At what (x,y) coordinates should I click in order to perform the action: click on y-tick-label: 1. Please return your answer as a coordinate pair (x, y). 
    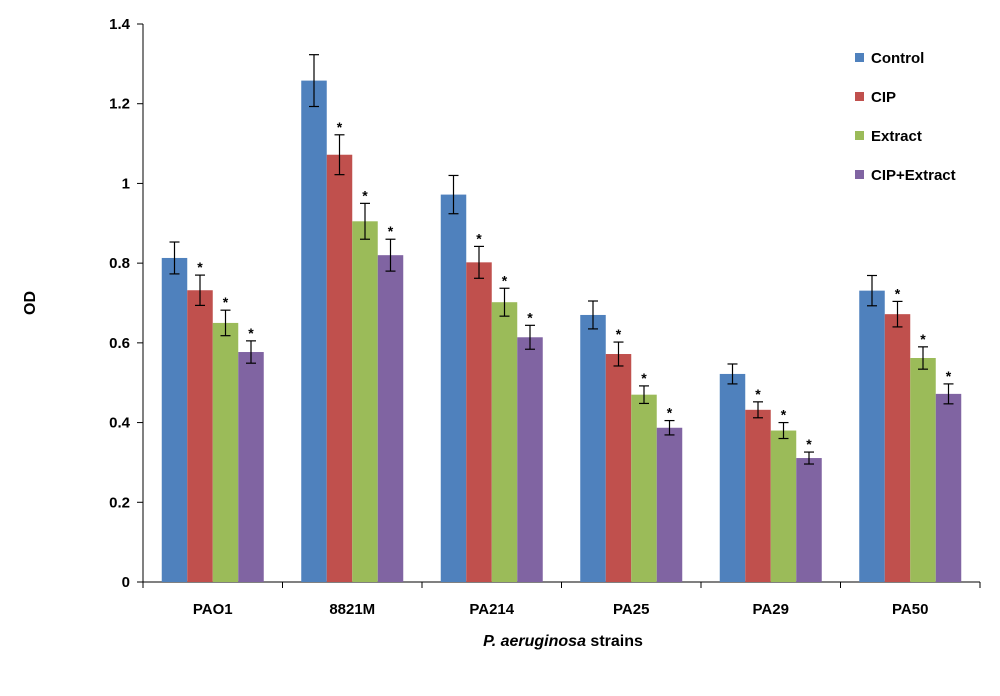
    Looking at the image, I should click on (126, 183).